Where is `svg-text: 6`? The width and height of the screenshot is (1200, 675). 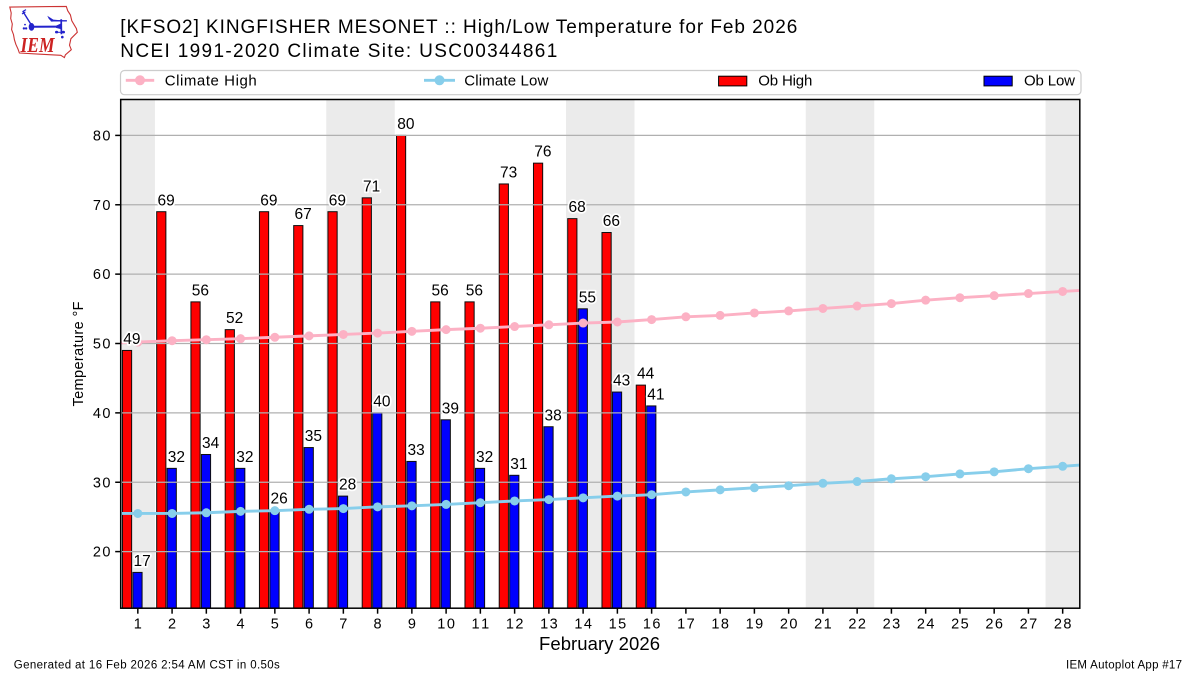 svg-text: 6 is located at coordinates (309, 624).